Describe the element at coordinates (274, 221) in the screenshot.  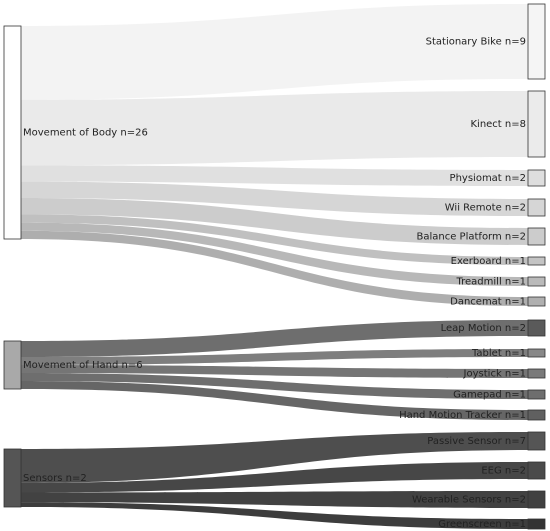
I see `link-balance-platform` at that location.